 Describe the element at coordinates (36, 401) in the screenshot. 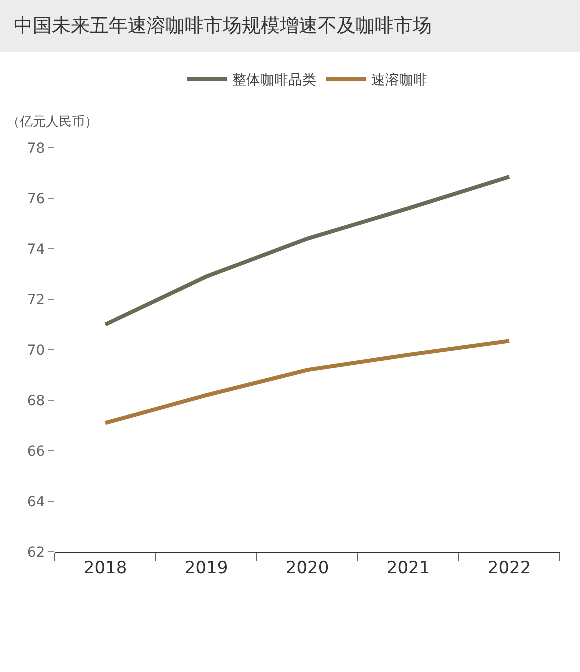

I see `y-tick-label: 68` at that location.